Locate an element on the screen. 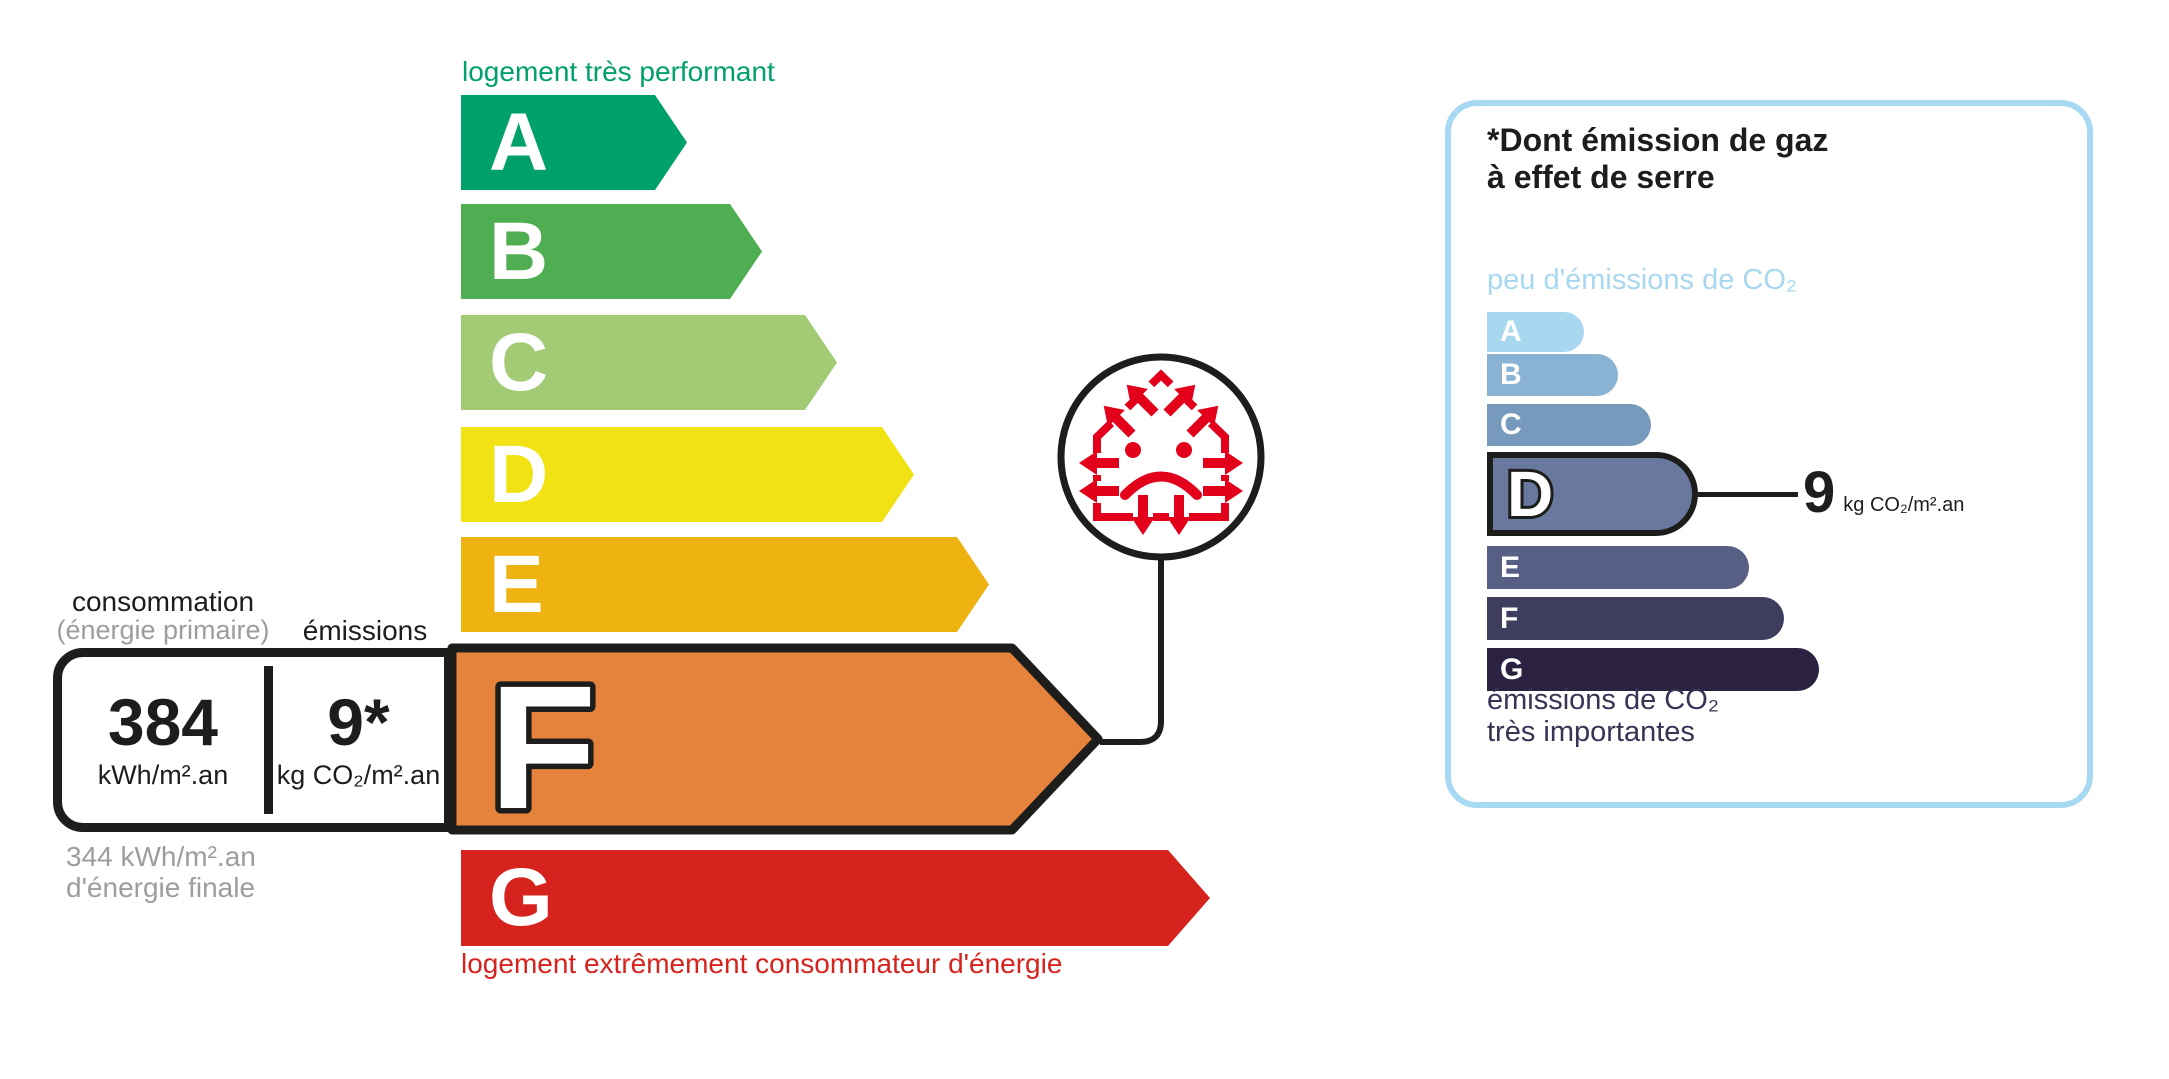 The image size is (2169, 1079). co2-class-bar-f: F is located at coordinates (1635, 618).